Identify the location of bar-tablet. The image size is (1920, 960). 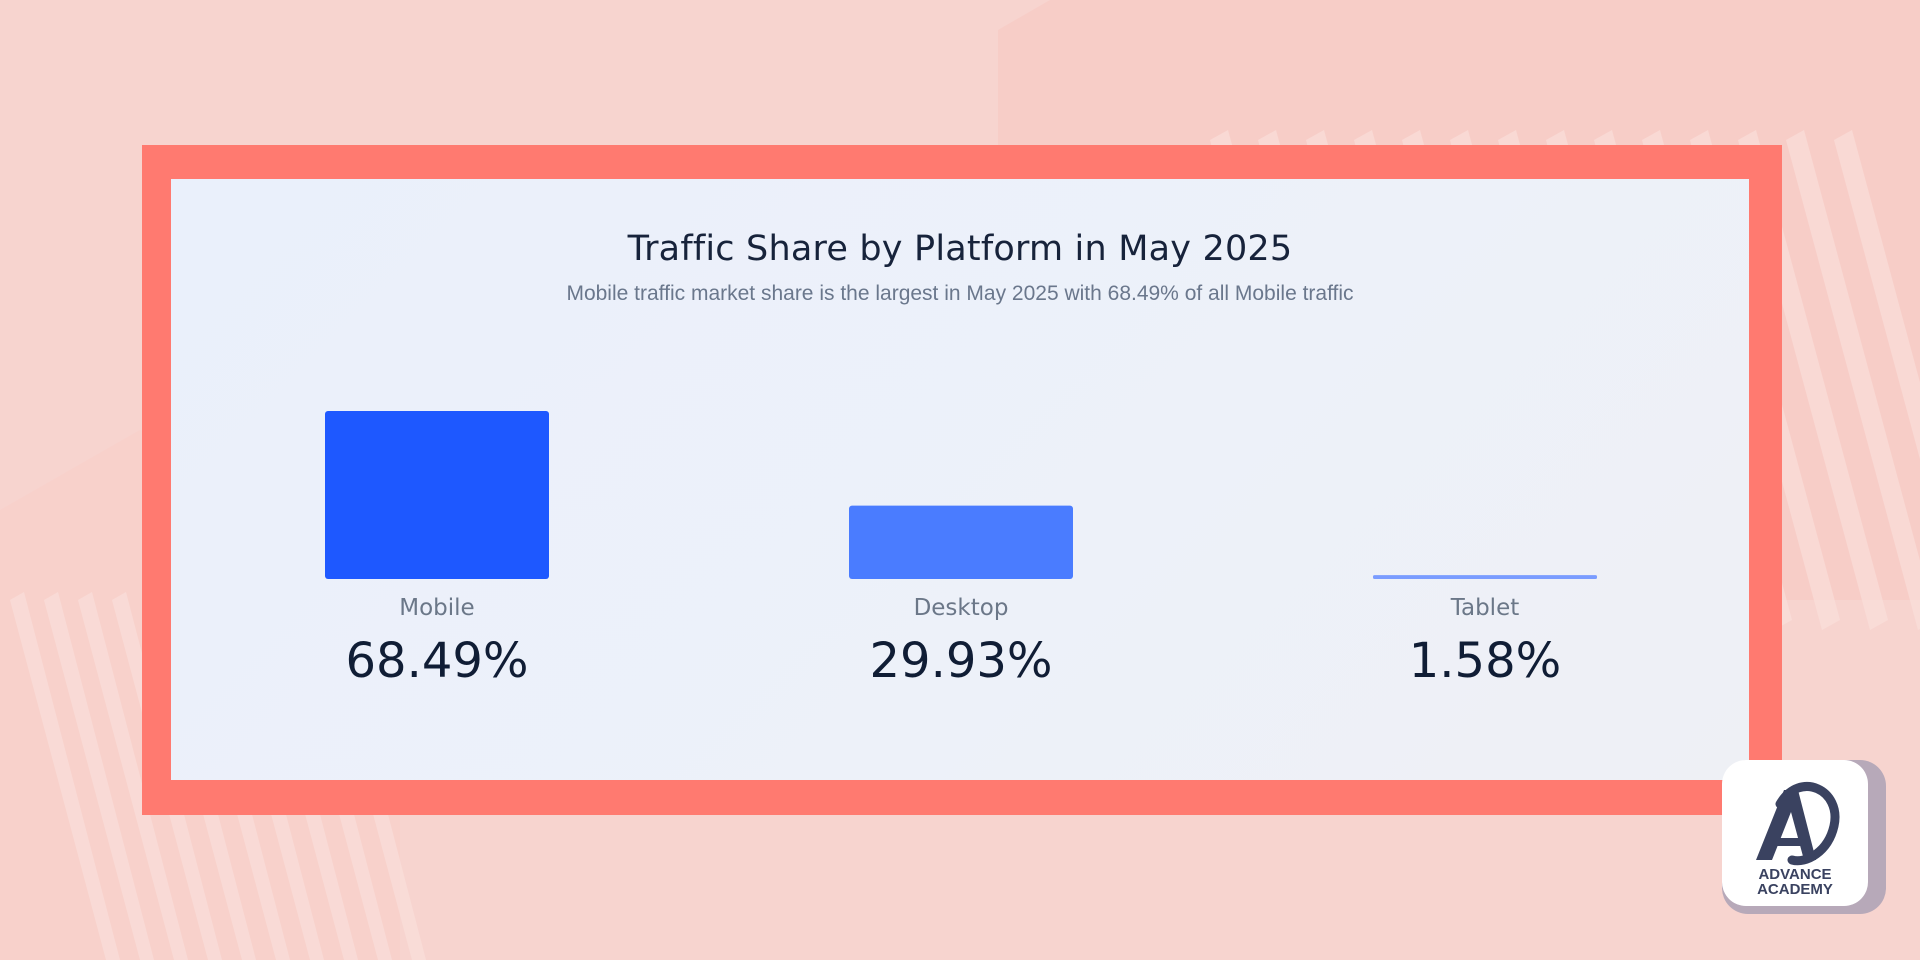
(1485, 577).